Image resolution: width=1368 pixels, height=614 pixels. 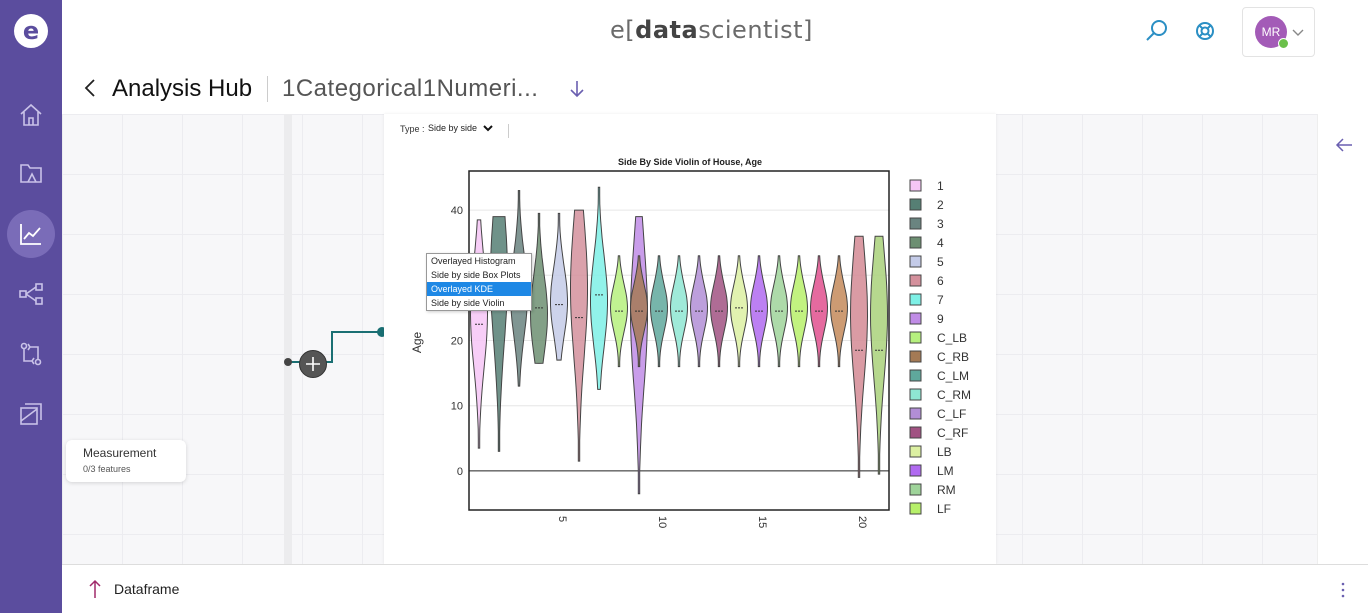 What do you see at coordinates (31, 234) in the screenshot?
I see `chart-line-icon` at bounding box center [31, 234].